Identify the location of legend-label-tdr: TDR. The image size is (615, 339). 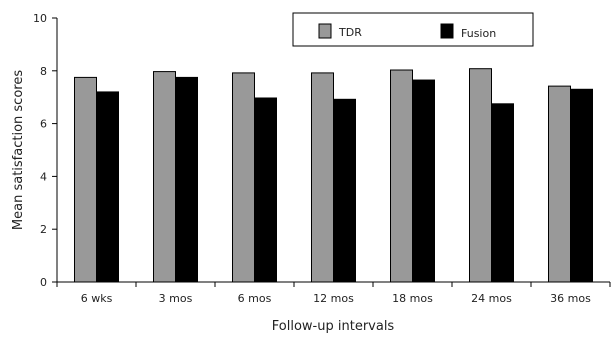
(350, 32).